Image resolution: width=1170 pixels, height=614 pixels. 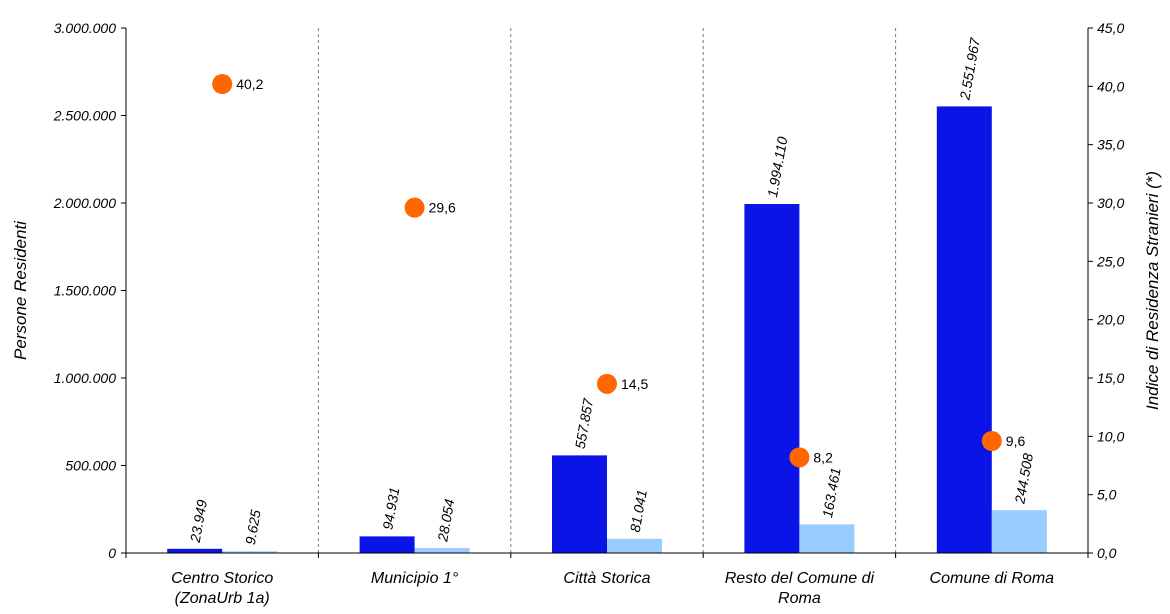 What do you see at coordinates (1110, 203) in the screenshot?
I see `right-y-tick-label: 30,0` at bounding box center [1110, 203].